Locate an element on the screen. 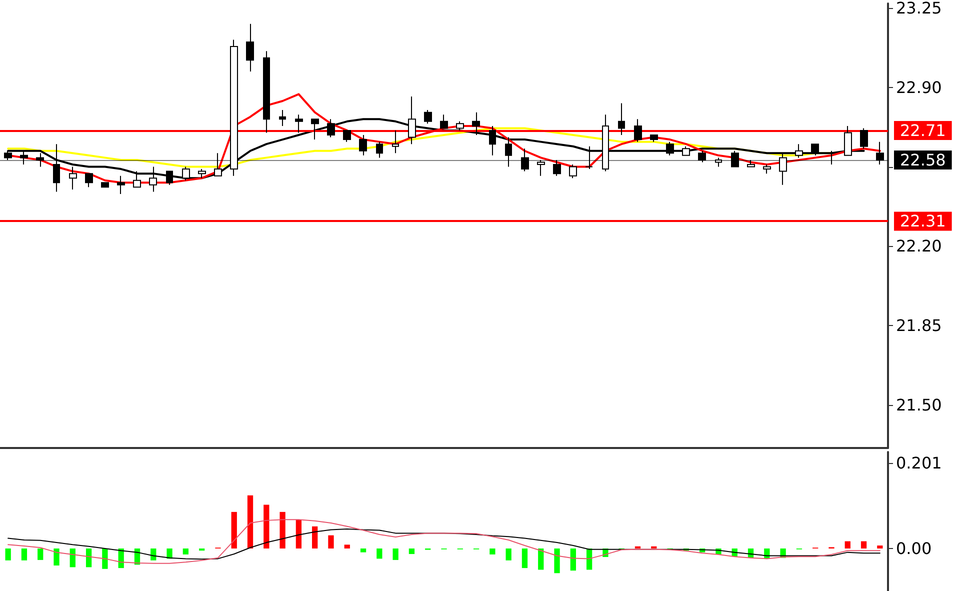 This screenshot has width=970, height=591. y-tick-label: 0.201 is located at coordinates (919, 463).